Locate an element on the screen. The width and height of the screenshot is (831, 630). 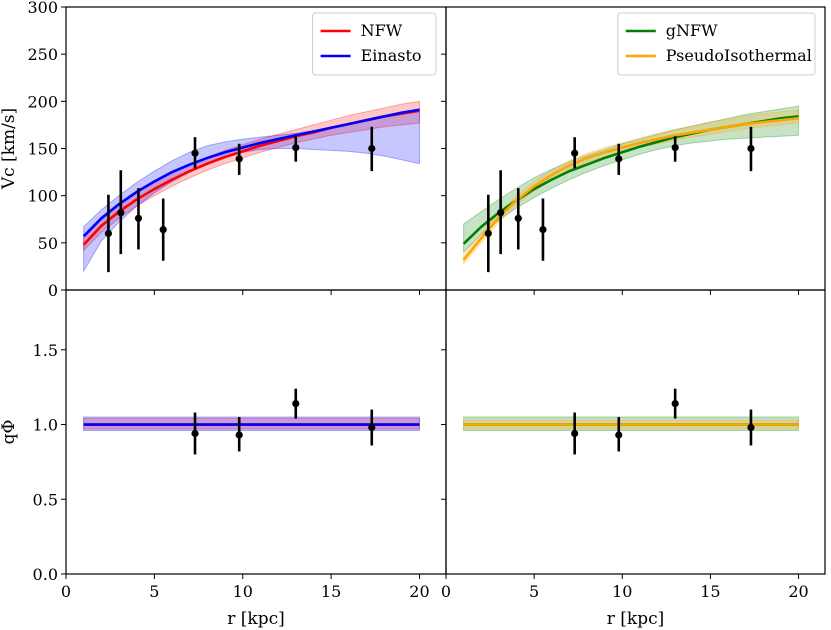
panel-left-top is located at coordinates (251, 186).